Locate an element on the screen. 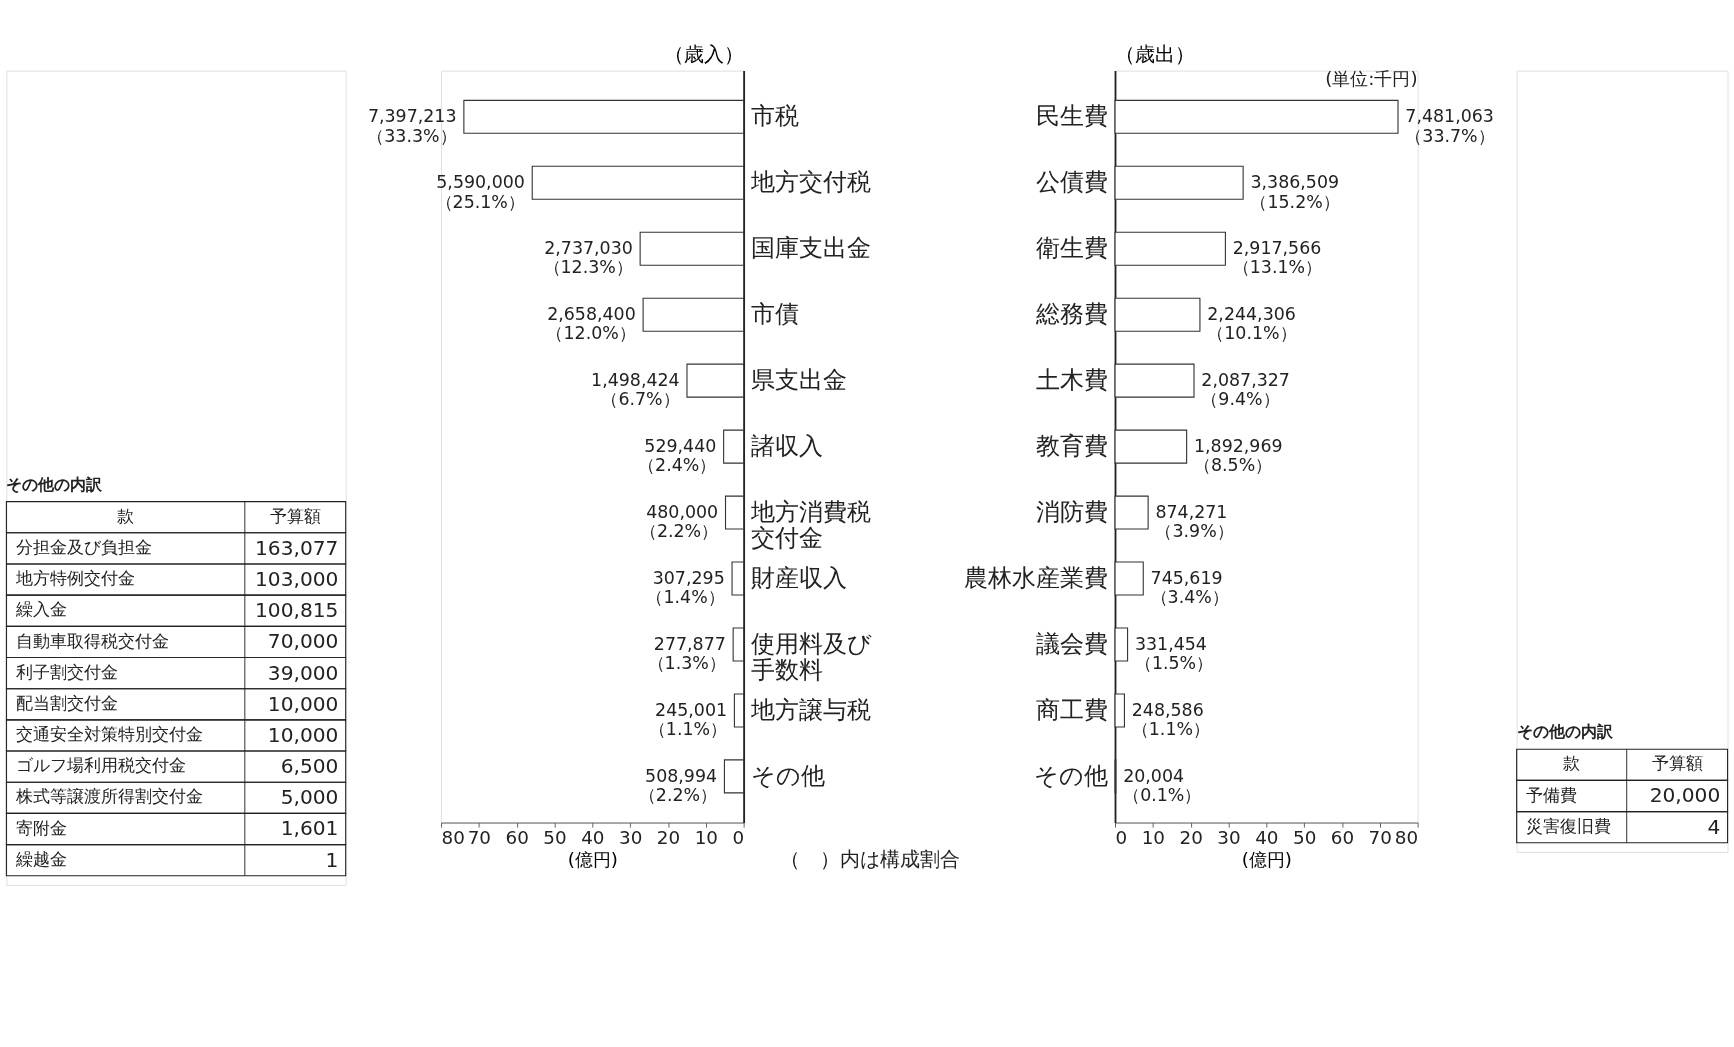 This screenshot has height=1047, width=1734. text: 20,000 is located at coordinates (1685, 795).